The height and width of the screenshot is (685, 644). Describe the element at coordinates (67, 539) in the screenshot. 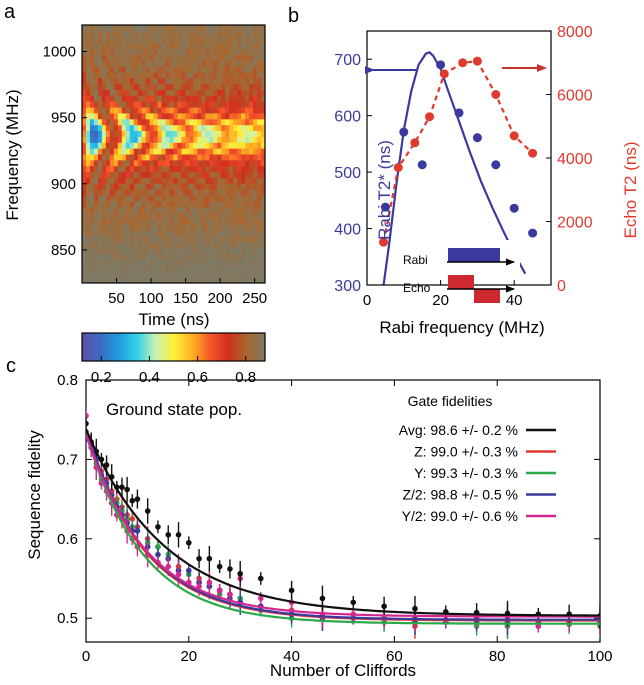

I see `rb-ytick-label: 0.6` at that location.